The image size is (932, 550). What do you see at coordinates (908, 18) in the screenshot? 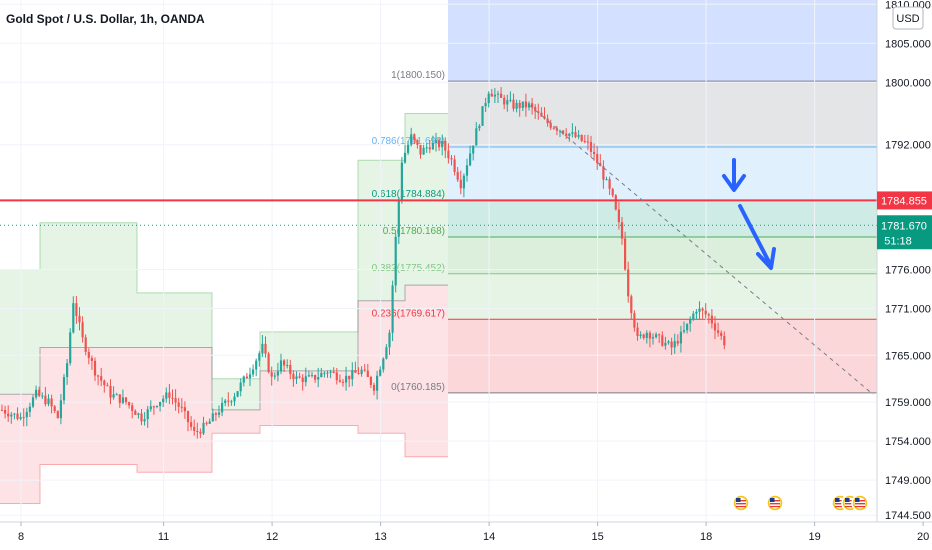
I see `currency-badge` at bounding box center [908, 18].